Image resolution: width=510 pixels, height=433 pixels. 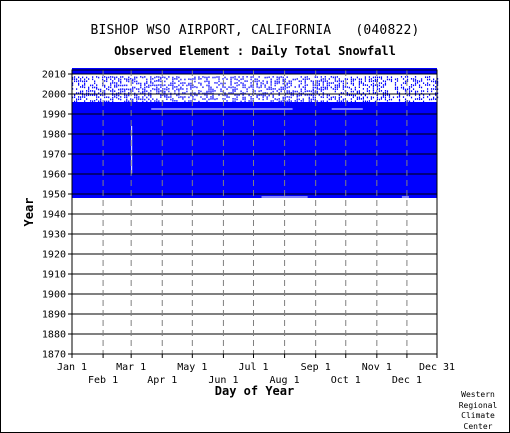 I want to click on y-tick-label: 1980, so click(x=54, y=135).